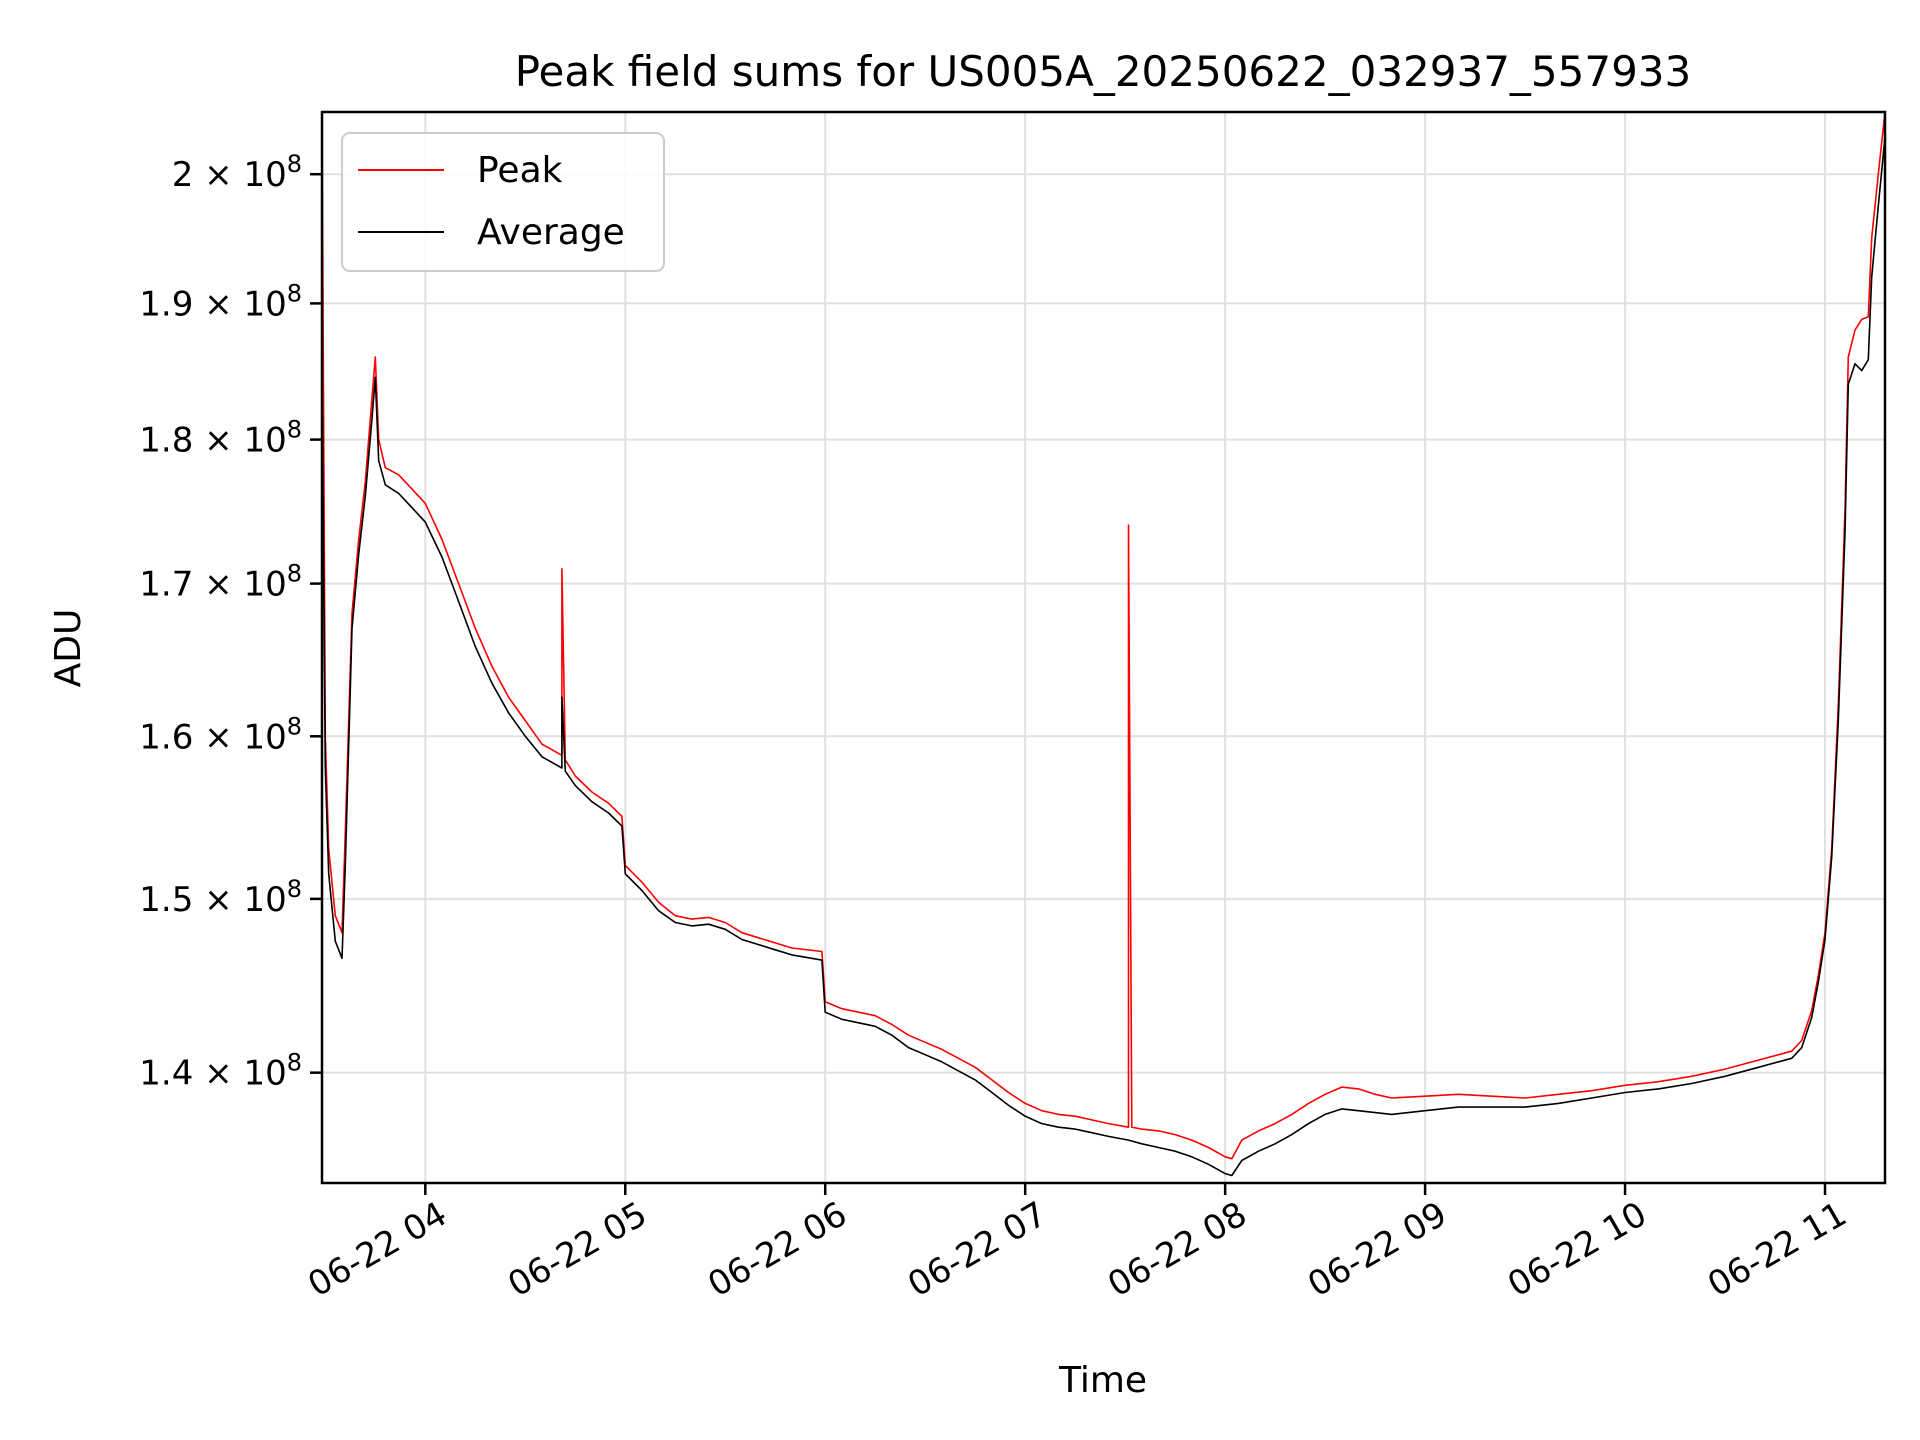  Describe the element at coordinates (520, 170) in the screenshot. I see `legend-label-peak: Peak` at that location.